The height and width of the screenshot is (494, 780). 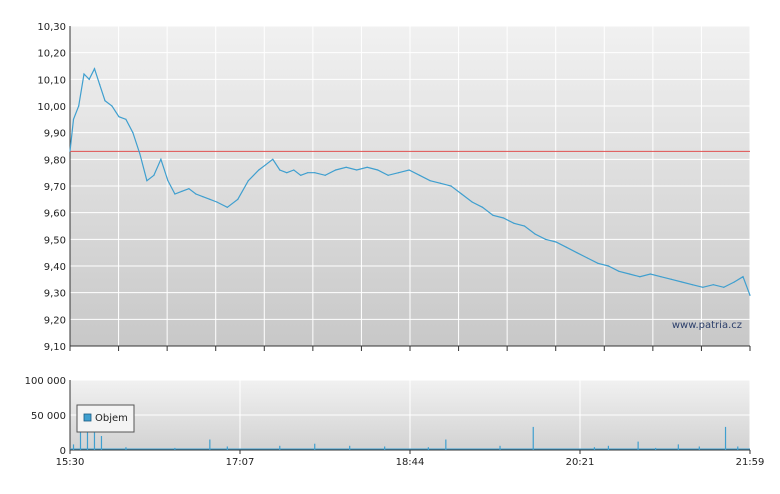 I want to click on volume-x-axis: 15:30 17:07 18:44 20:21 21:59, so click(x=410, y=459).